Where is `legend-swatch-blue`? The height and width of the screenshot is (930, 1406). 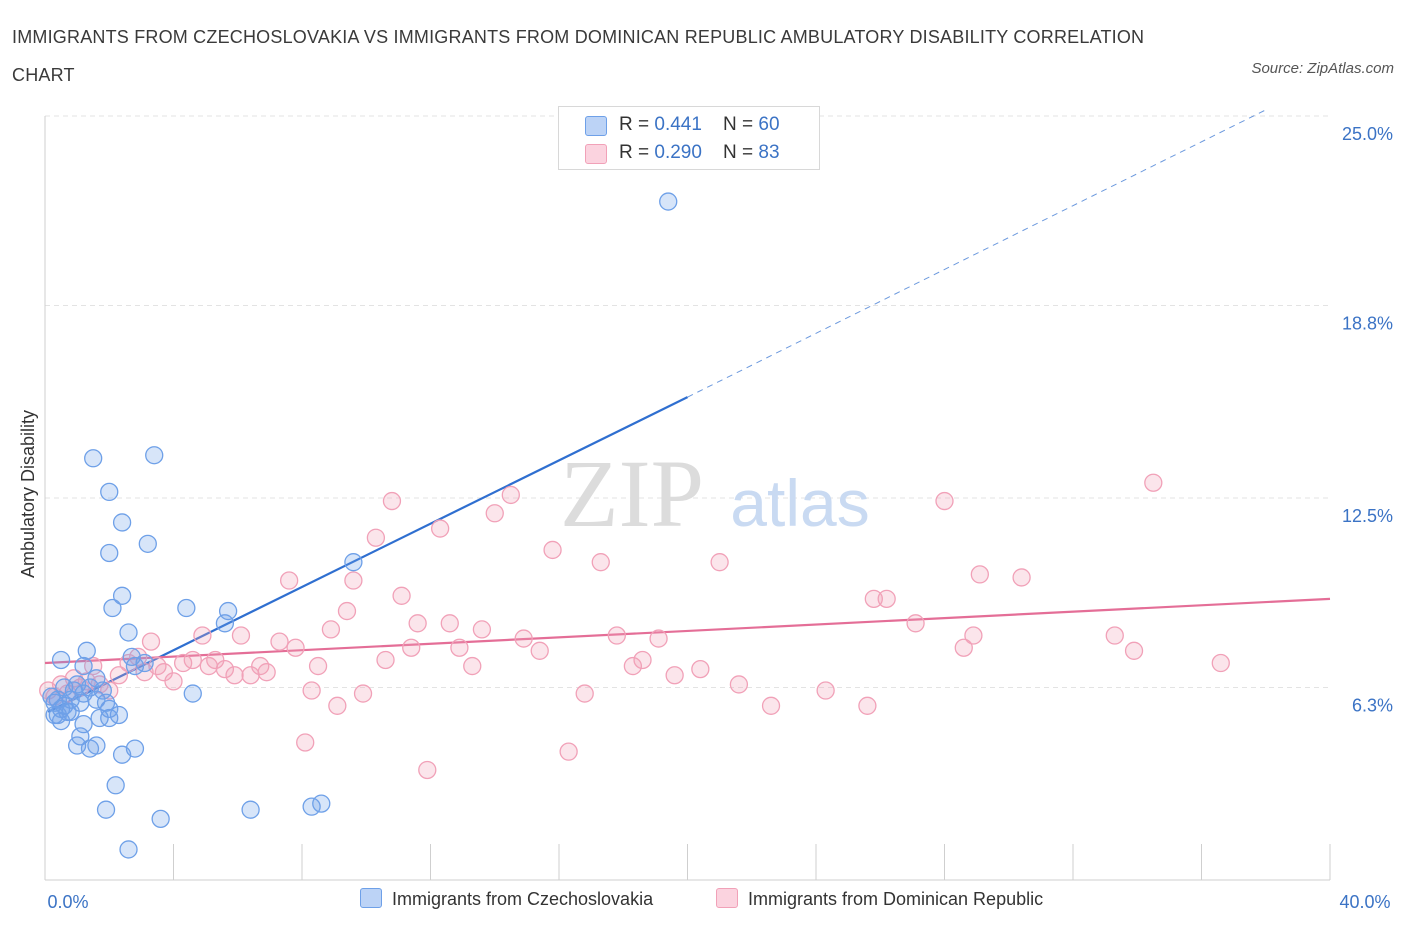 legend-swatch-blue is located at coordinates (596, 126).